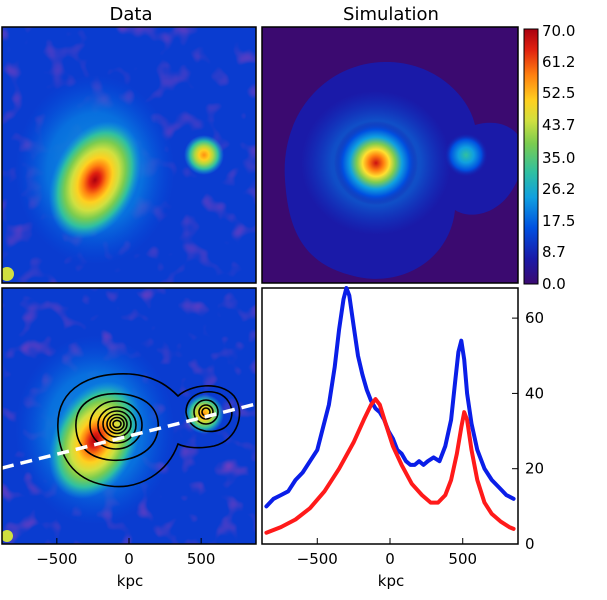 This screenshot has height=600, width=607. What do you see at coordinates (558, 221) in the screenshot?
I see `colorbar-tick-6: 17.5` at bounding box center [558, 221].